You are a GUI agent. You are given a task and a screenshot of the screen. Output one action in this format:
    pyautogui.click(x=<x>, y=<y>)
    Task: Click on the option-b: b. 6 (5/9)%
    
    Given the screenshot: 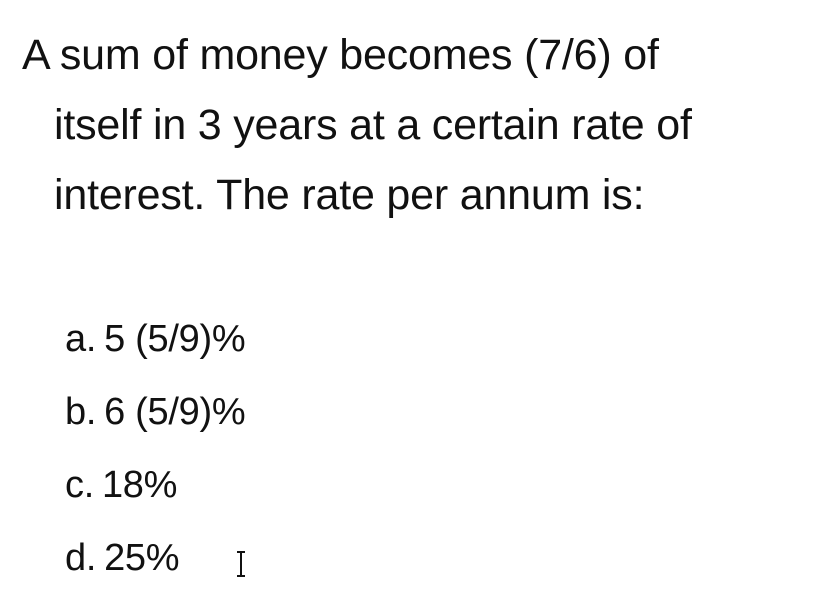 What is the action you would take?
    pyautogui.click(x=265, y=412)
    